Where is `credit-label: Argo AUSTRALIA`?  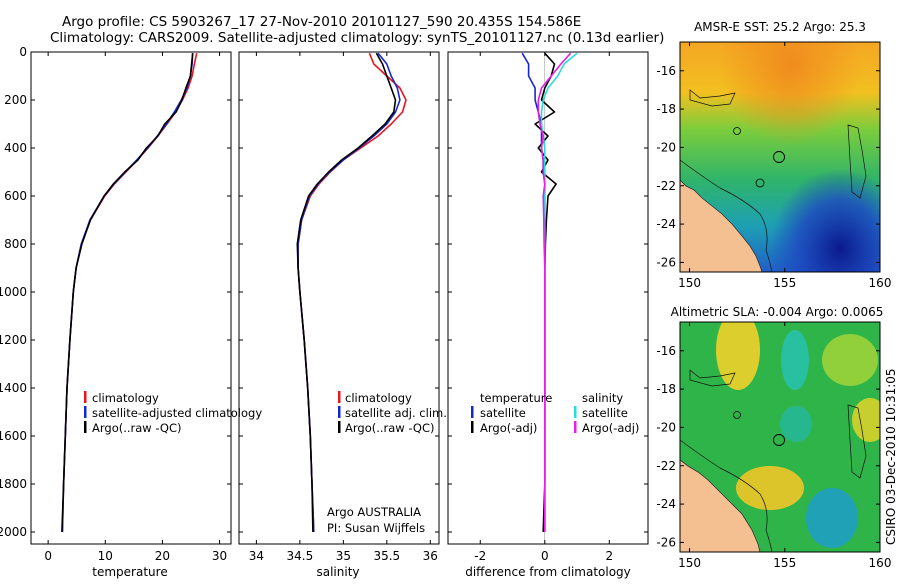
credit-label: Argo AUSTRALIA is located at coordinates (374, 512).